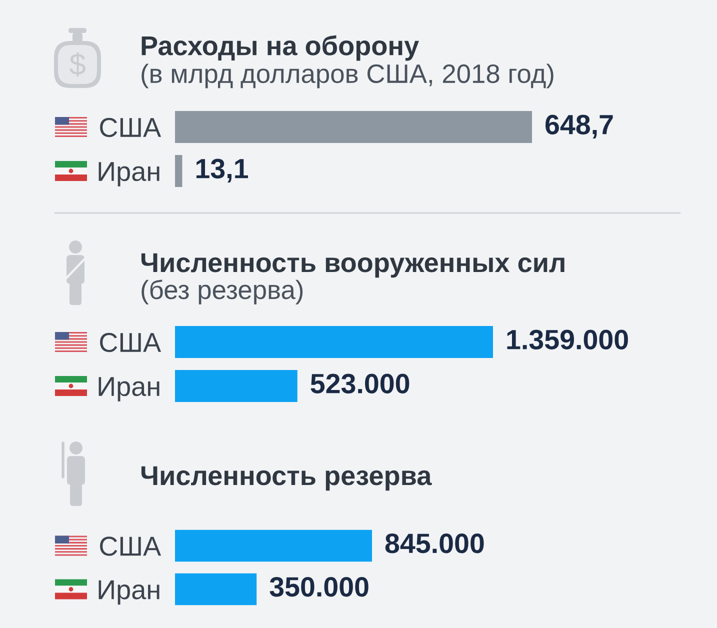  I want to click on chart-subtitle: (без резерва), so click(222, 292).